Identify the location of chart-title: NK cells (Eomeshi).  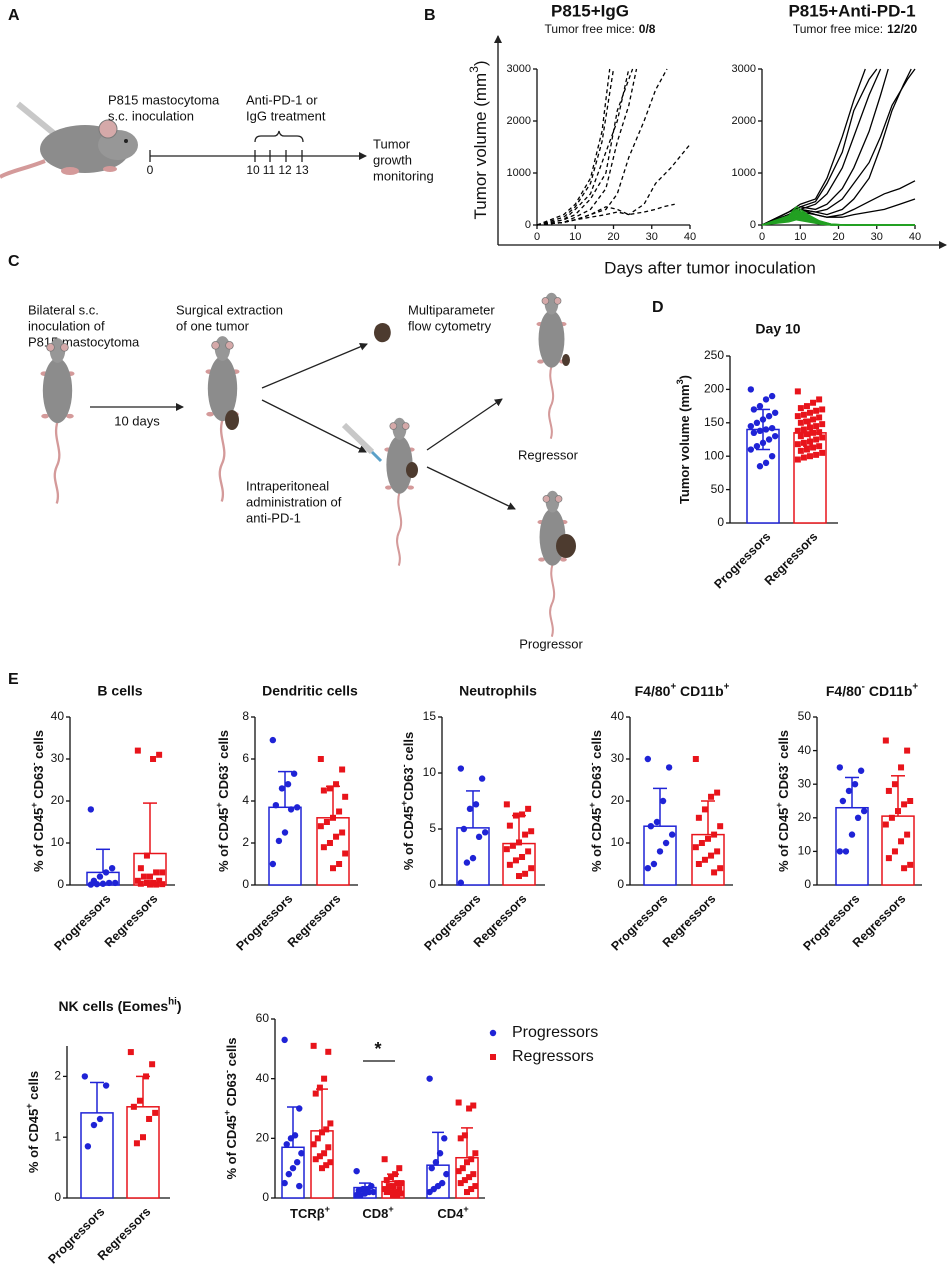
(119, 1005).